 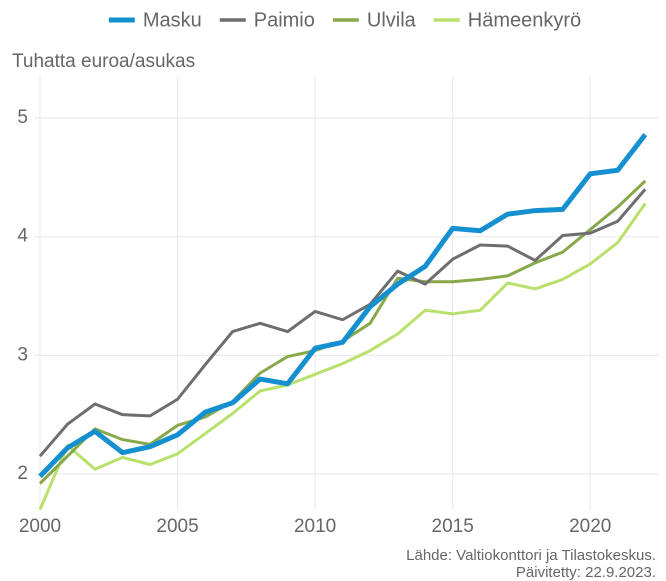 I want to click on y-tick-label: 5, so click(x=22, y=117).